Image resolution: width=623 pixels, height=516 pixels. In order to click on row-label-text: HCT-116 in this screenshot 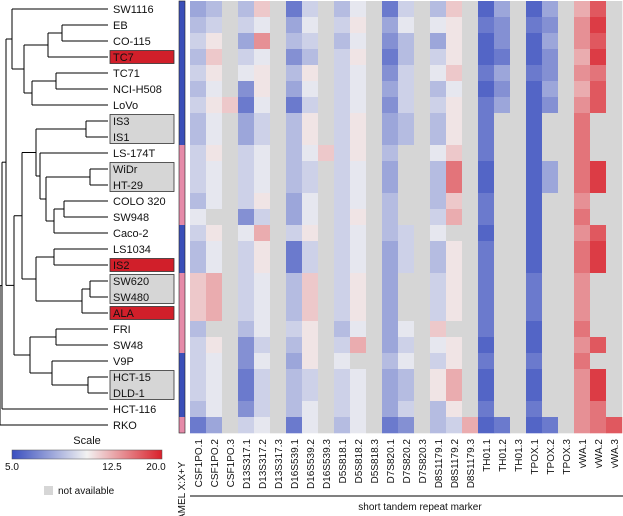, I will do `click(134, 410)`.